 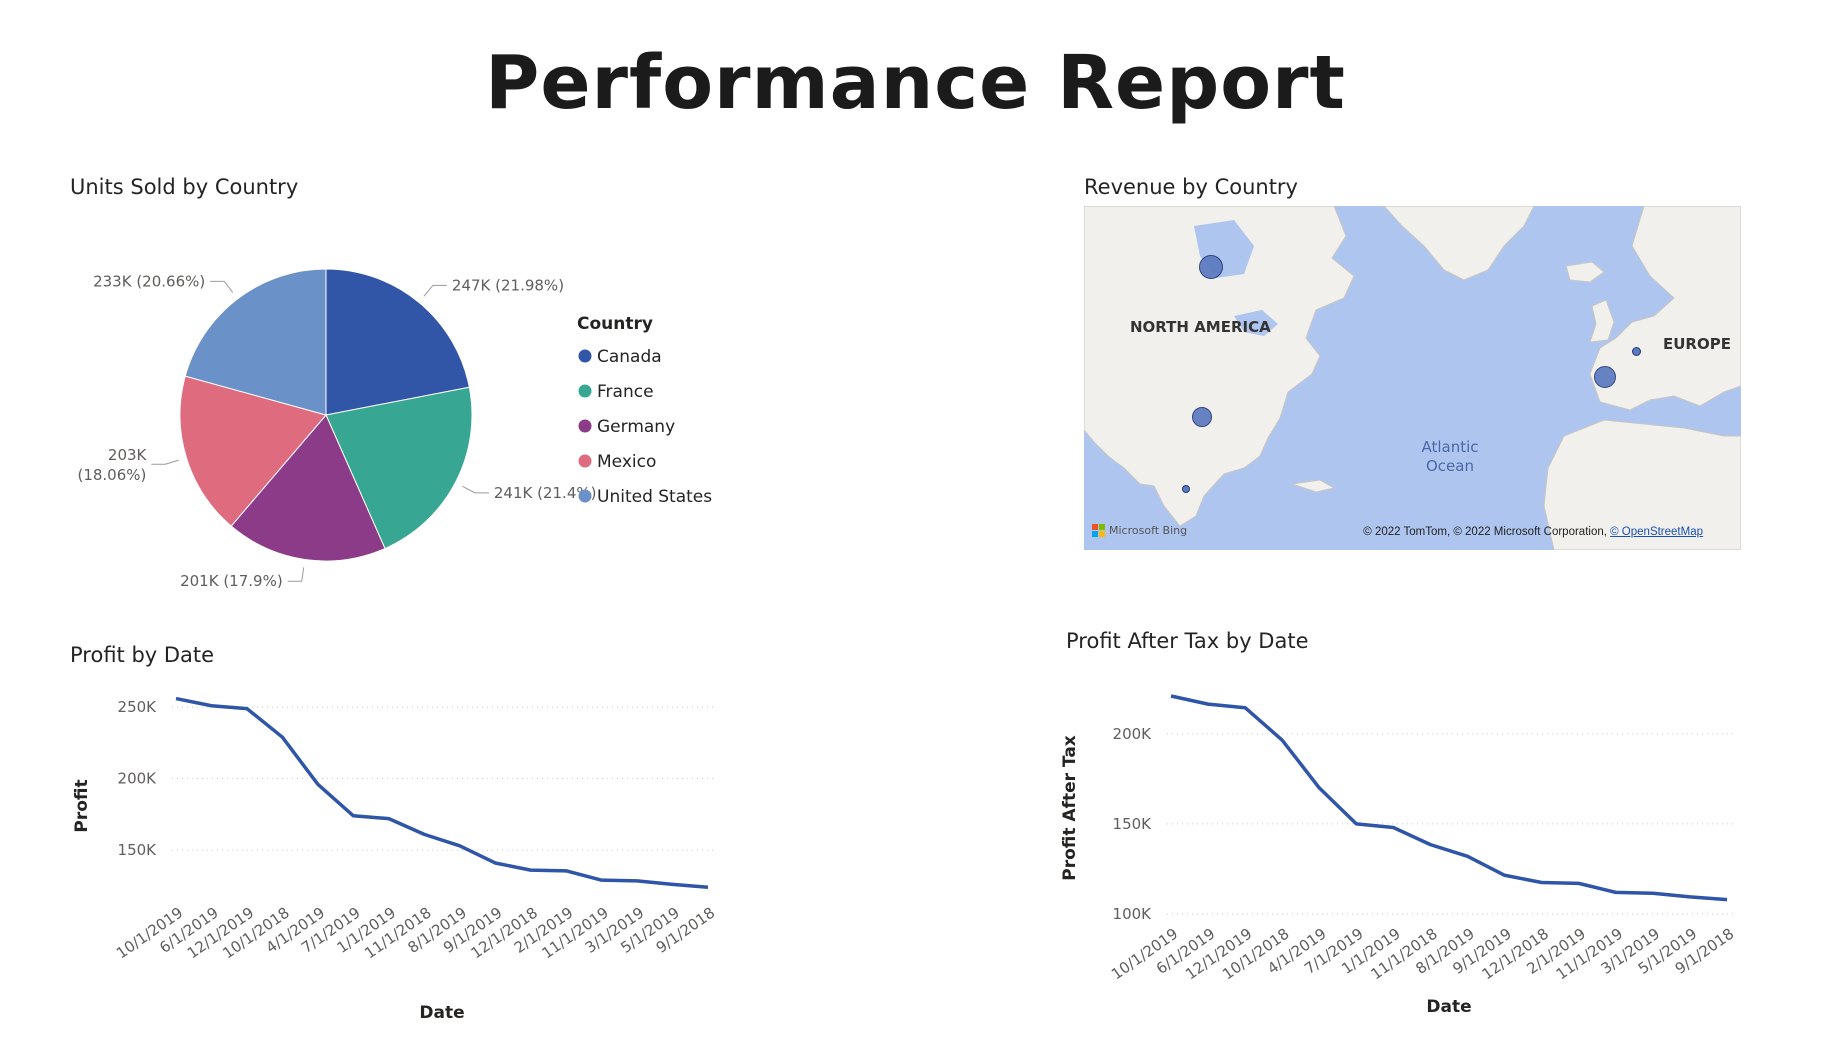 I want to click on pie-slice-germany, so click(x=308, y=488).